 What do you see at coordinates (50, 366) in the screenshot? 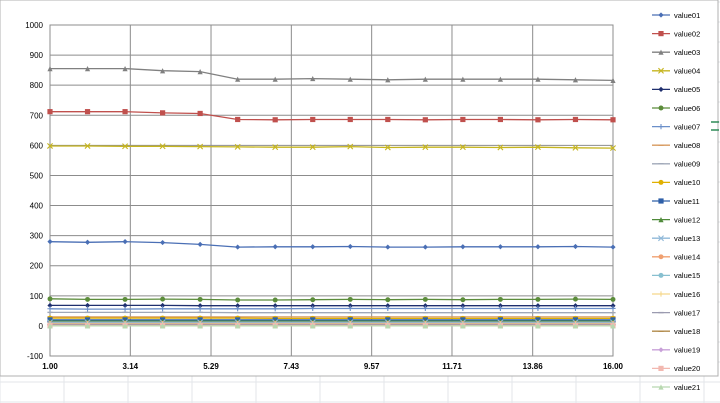
I see `x-tick-label: 1.00` at bounding box center [50, 366].